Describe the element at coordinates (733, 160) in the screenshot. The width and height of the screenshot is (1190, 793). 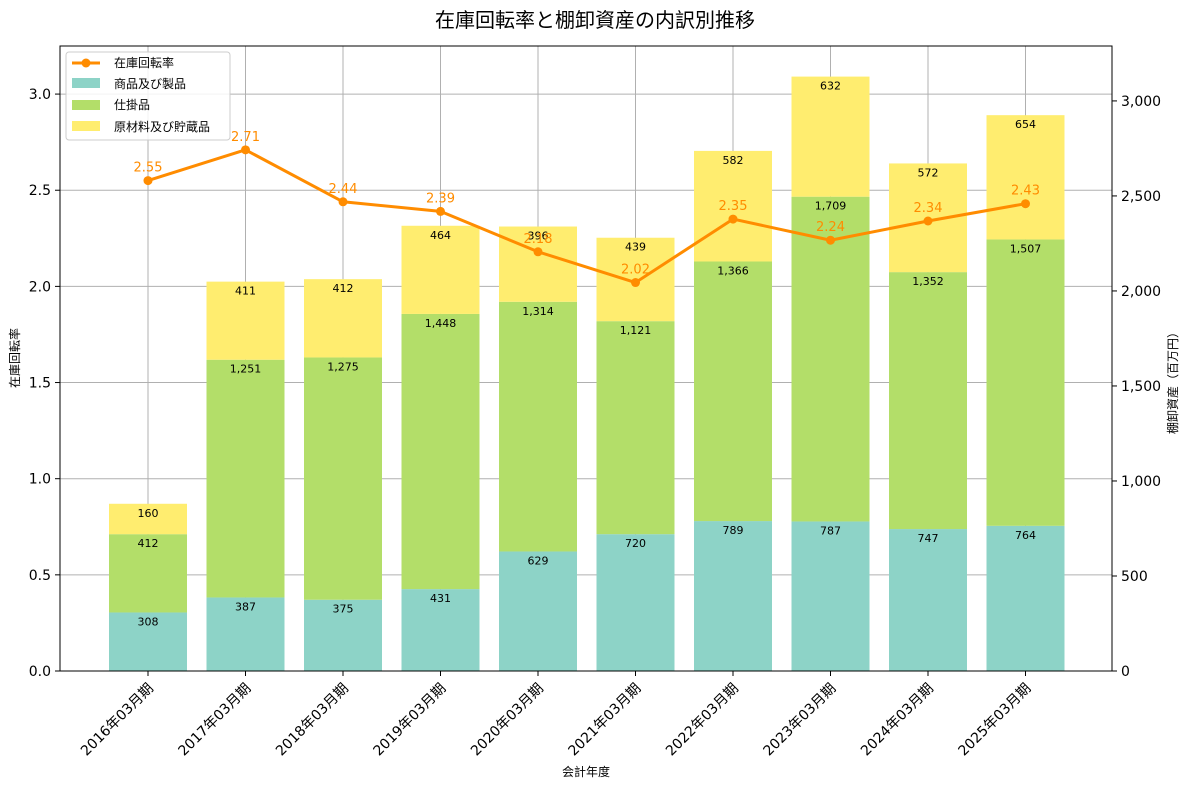
I see `bar-value-label: 582` at that location.